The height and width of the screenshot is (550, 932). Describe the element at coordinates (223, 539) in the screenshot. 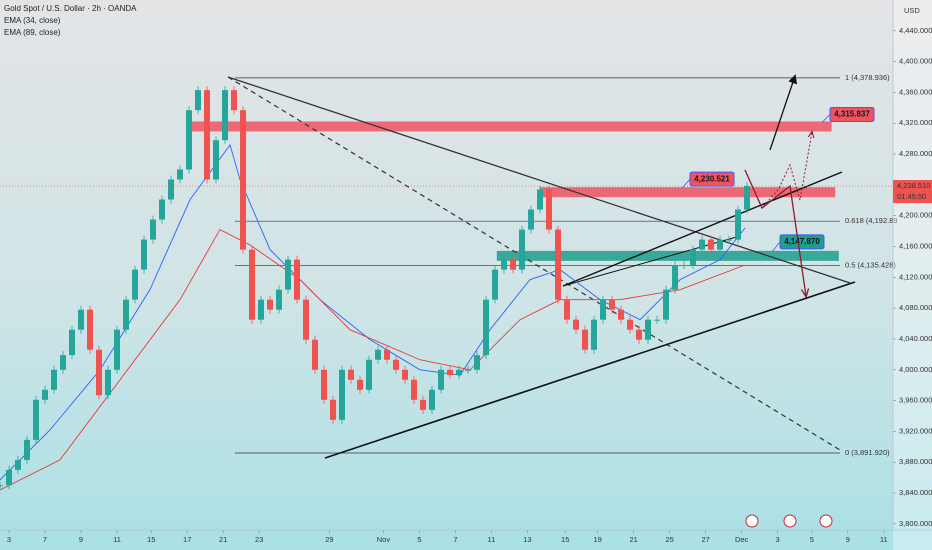

I see `x-tick-label: 21` at that location.